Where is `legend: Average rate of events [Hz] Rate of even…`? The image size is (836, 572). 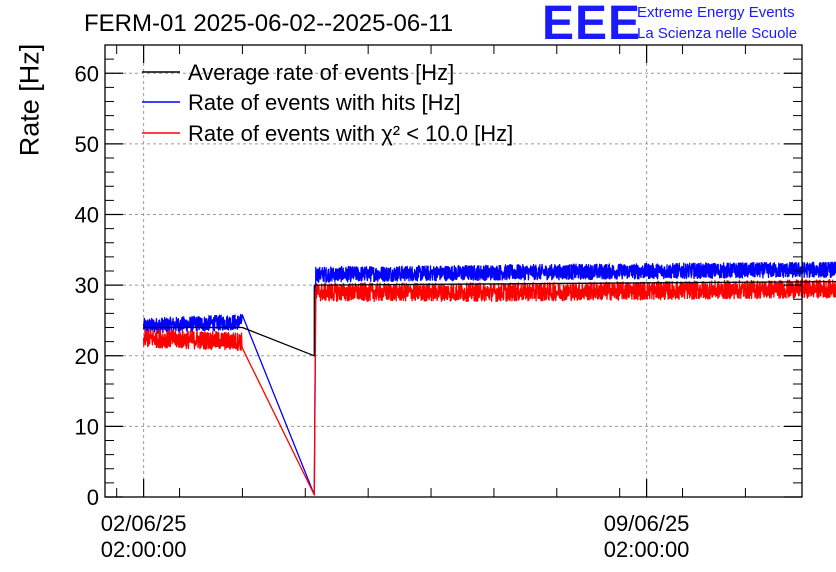
legend: Average rate of events [Hz] Rate of even… is located at coordinates (327, 103).